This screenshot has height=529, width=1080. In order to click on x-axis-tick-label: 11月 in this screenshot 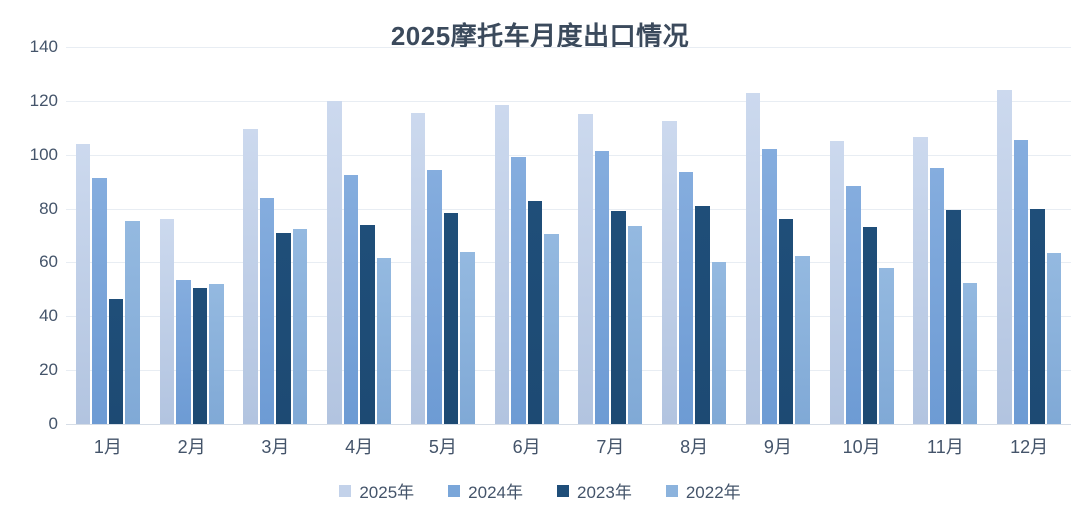, I will do `click(945, 447)`.